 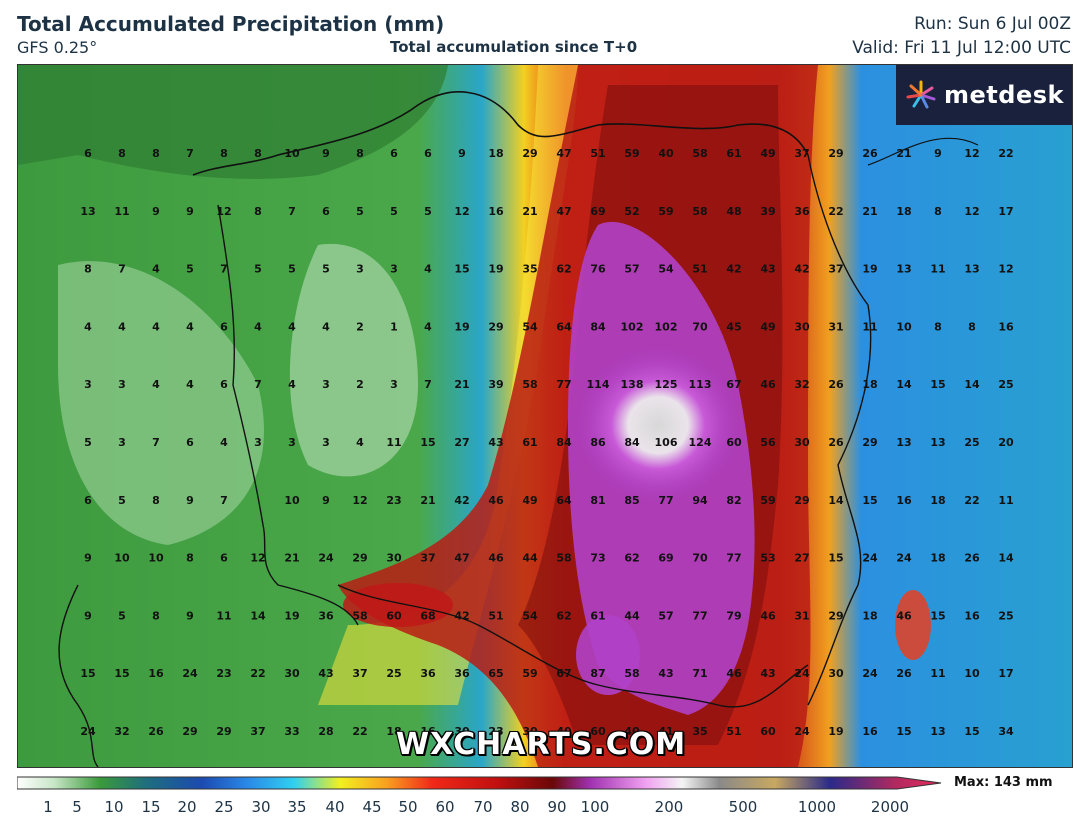 What do you see at coordinates (564, 500) in the screenshot?
I see `grid-value: 64` at bounding box center [564, 500].